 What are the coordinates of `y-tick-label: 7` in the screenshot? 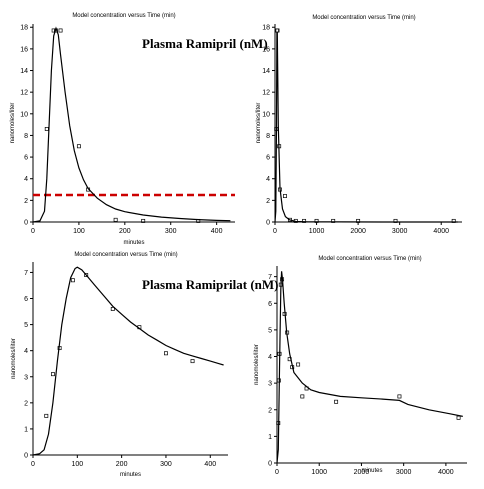 It's located at (270, 277).